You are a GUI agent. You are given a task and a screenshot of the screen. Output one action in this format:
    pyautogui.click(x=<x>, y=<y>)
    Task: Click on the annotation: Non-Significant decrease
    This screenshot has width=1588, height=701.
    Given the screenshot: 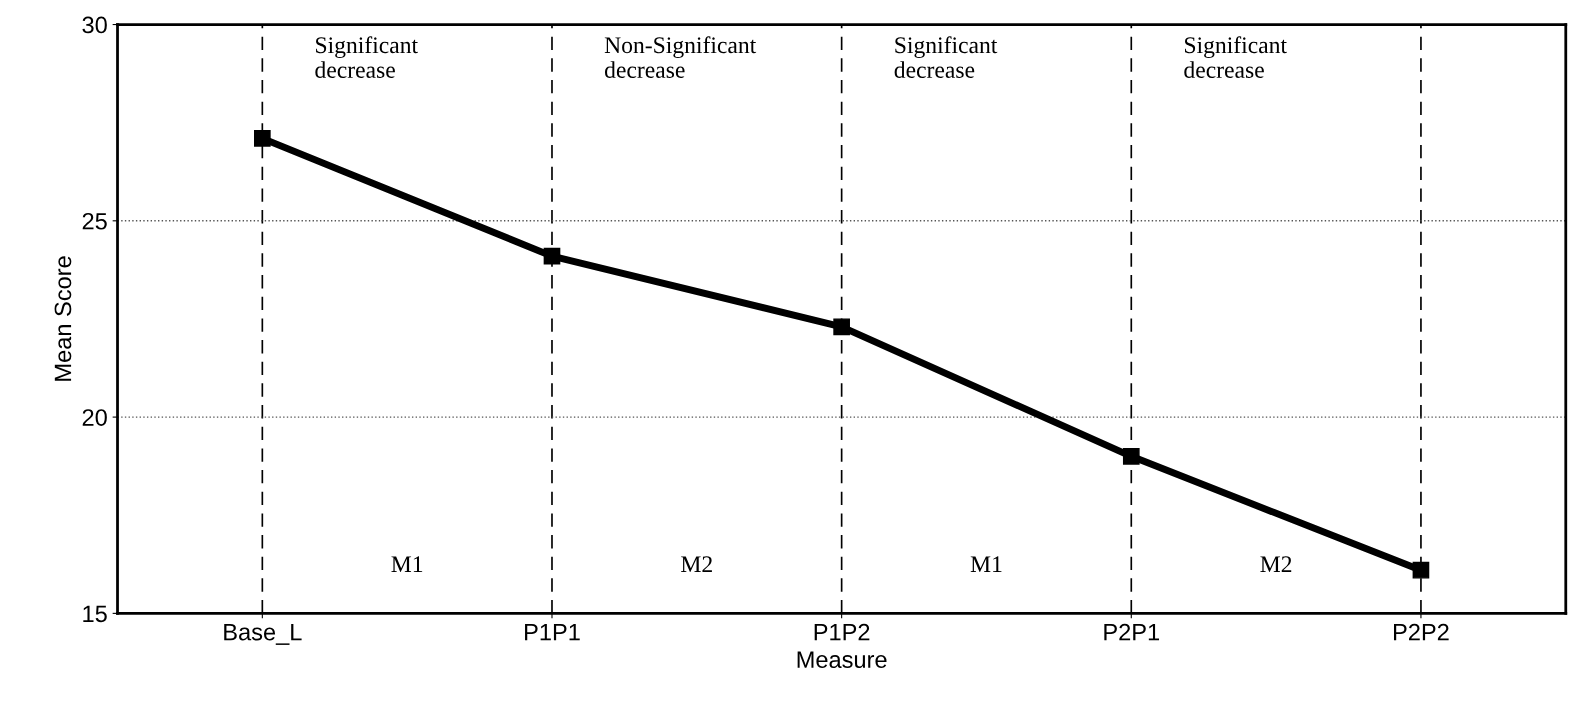 What is the action you would take?
    pyautogui.click(x=680, y=57)
    